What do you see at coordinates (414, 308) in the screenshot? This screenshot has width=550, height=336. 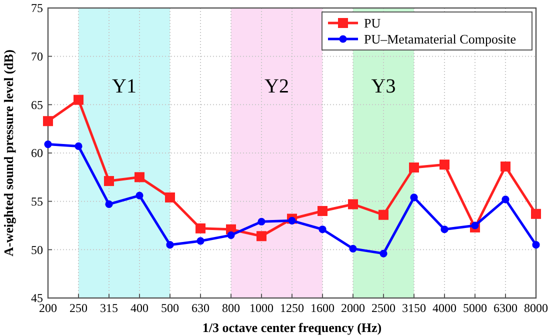 I see `x-tick-label: 3150` at bounding box center [414, 308].